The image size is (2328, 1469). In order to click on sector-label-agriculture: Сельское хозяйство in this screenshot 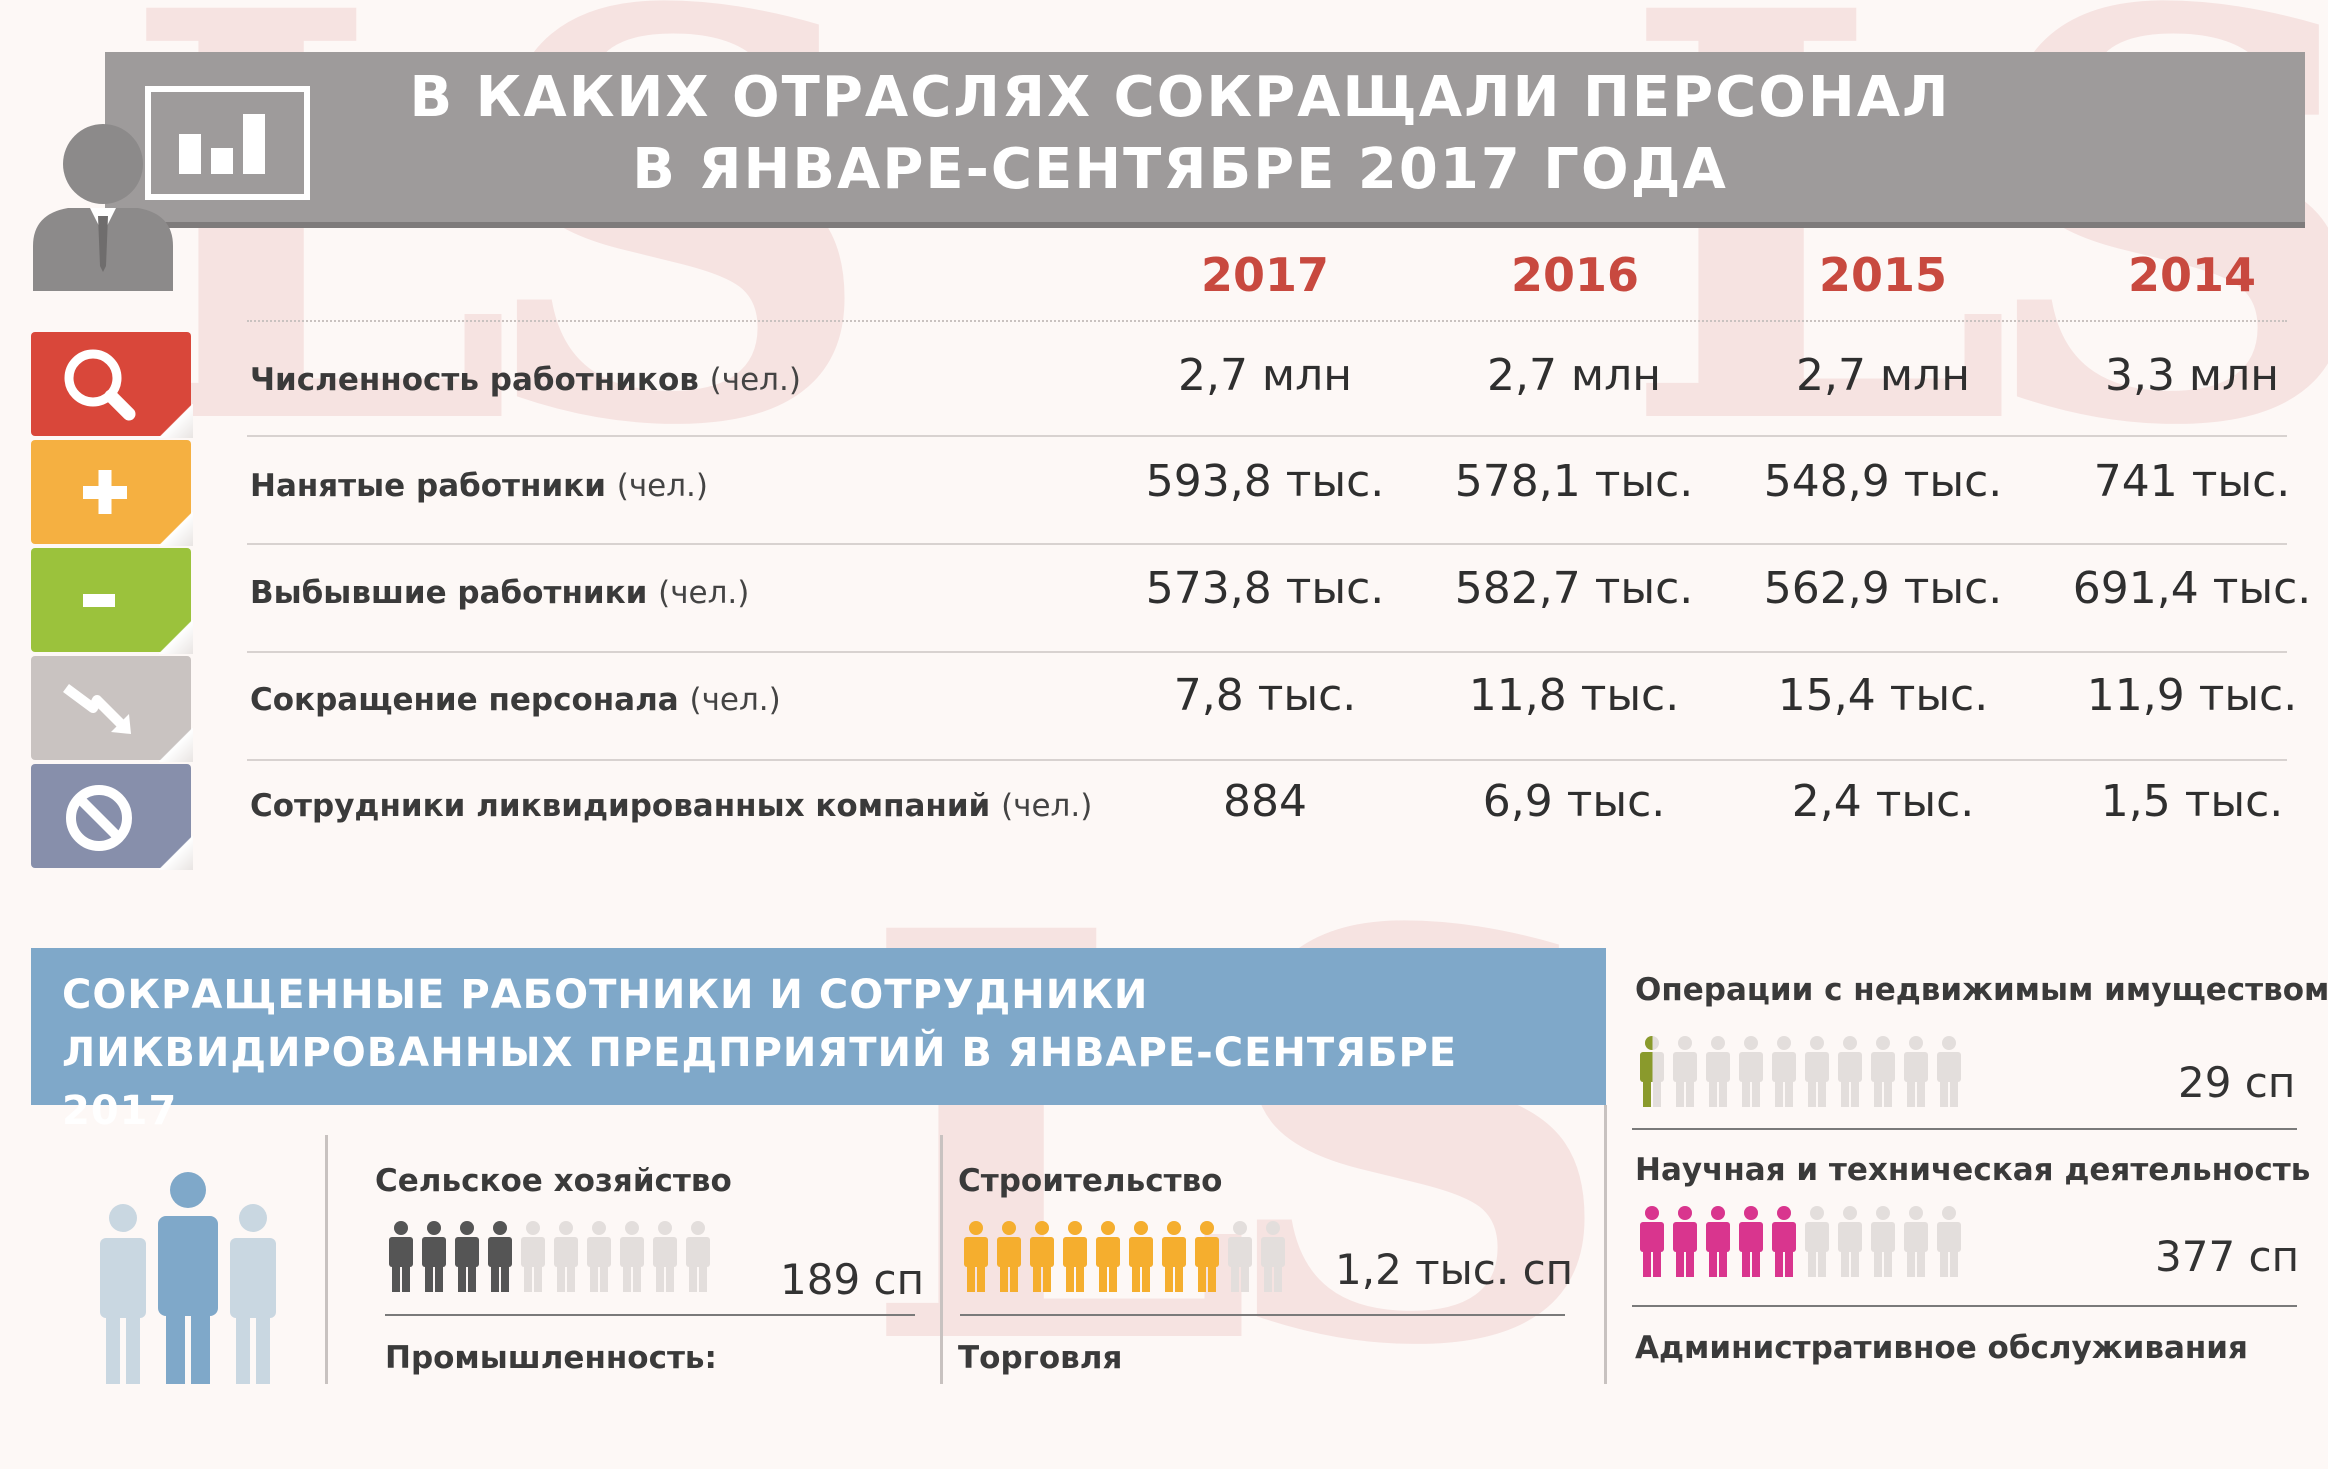, I will do `click(553, 1181)`.